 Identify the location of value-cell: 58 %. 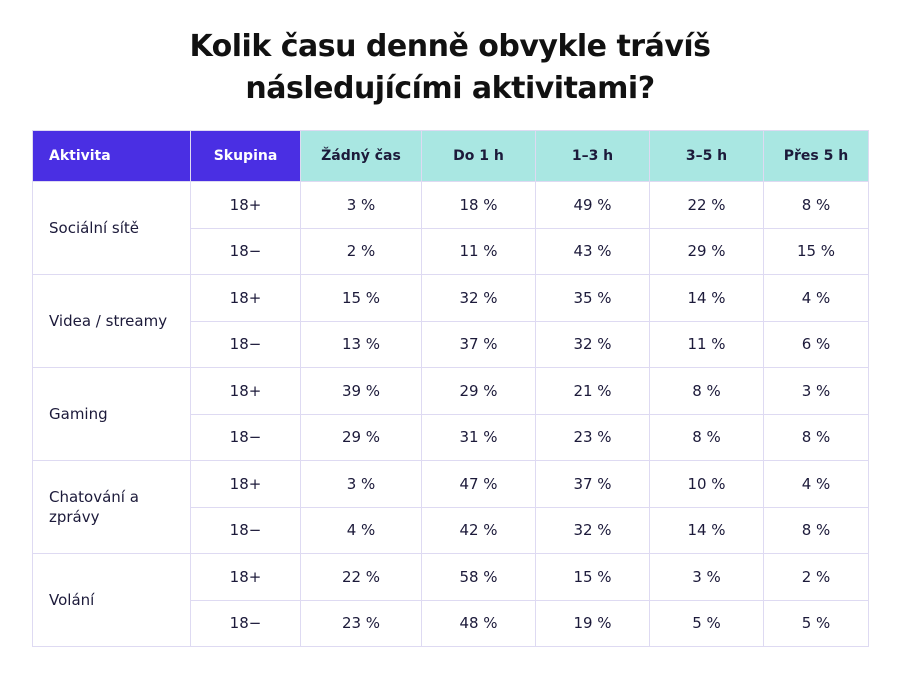
(478, 577).